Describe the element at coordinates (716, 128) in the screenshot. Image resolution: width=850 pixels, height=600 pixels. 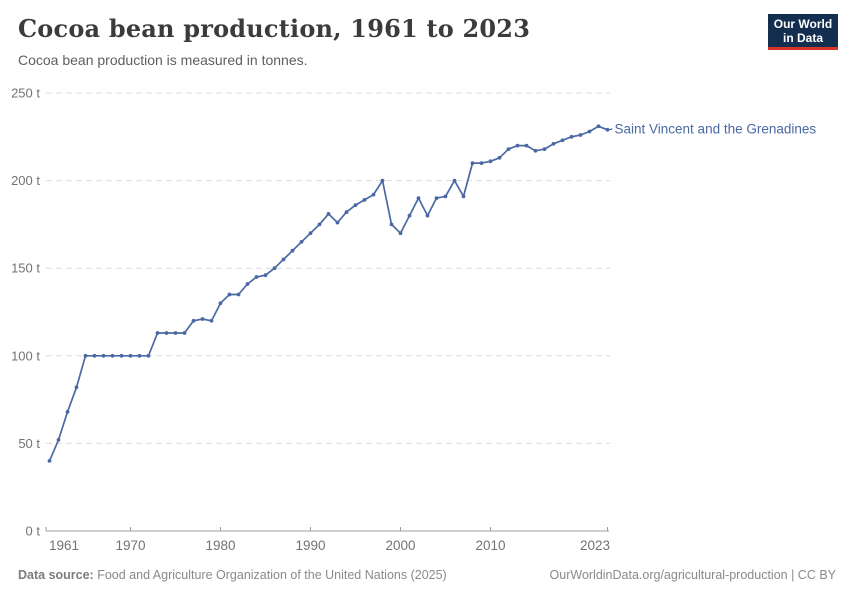
I see `entity-label: Saint Vincent and the Grenadines` at that location.